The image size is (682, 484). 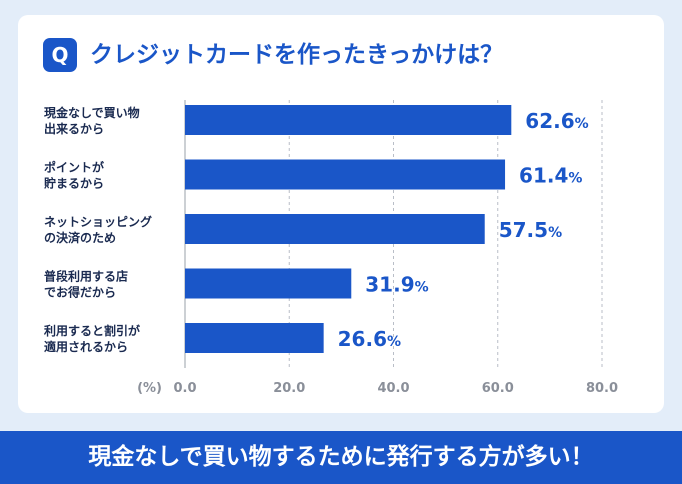 I want to click on value-number: 62.6, so click(x=549, y=121).